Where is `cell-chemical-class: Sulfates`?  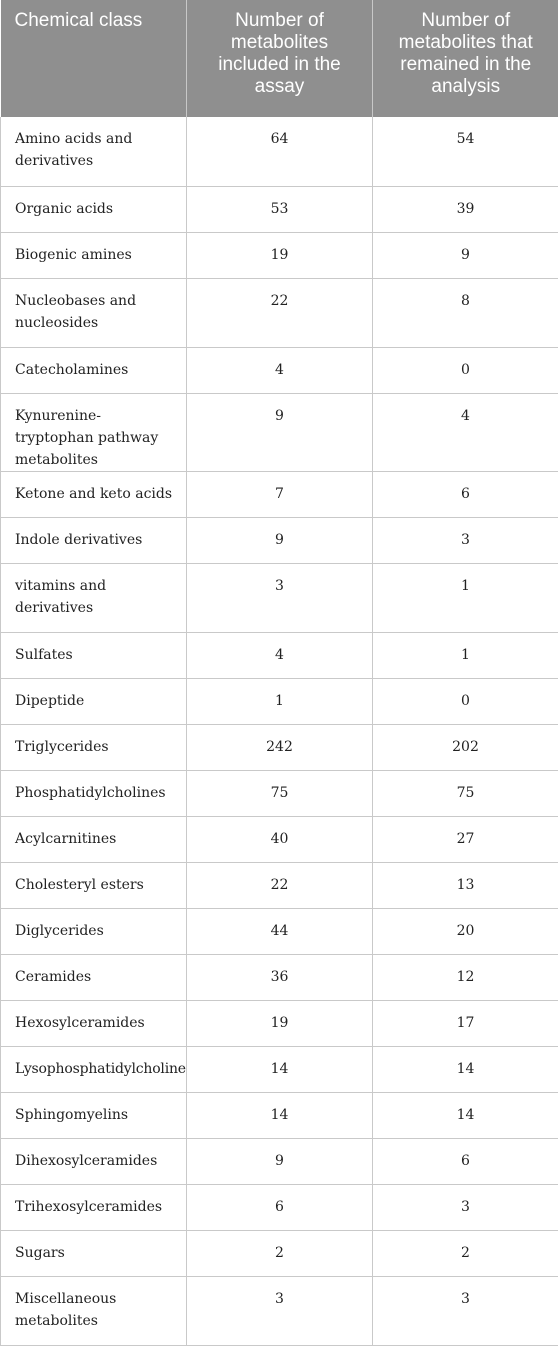
cell-chemical-class: Sulfates is located at coordinates (94, 655).